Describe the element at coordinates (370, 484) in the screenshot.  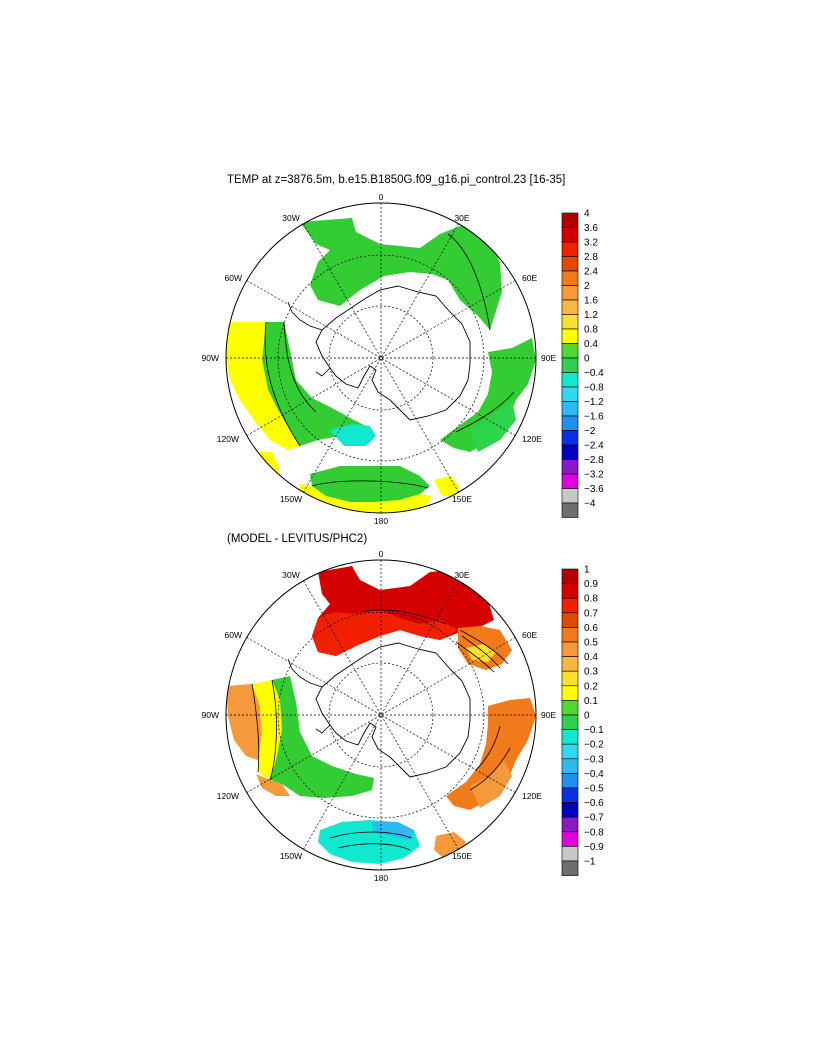
I see `contour-1c` at that location.